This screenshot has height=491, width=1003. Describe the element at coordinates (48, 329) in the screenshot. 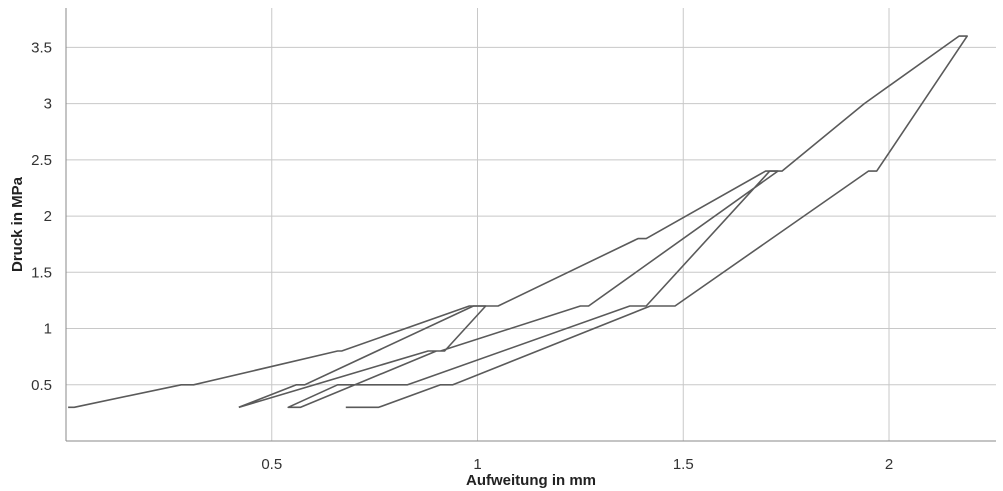

I see `y-tick-label: 1` at that location.